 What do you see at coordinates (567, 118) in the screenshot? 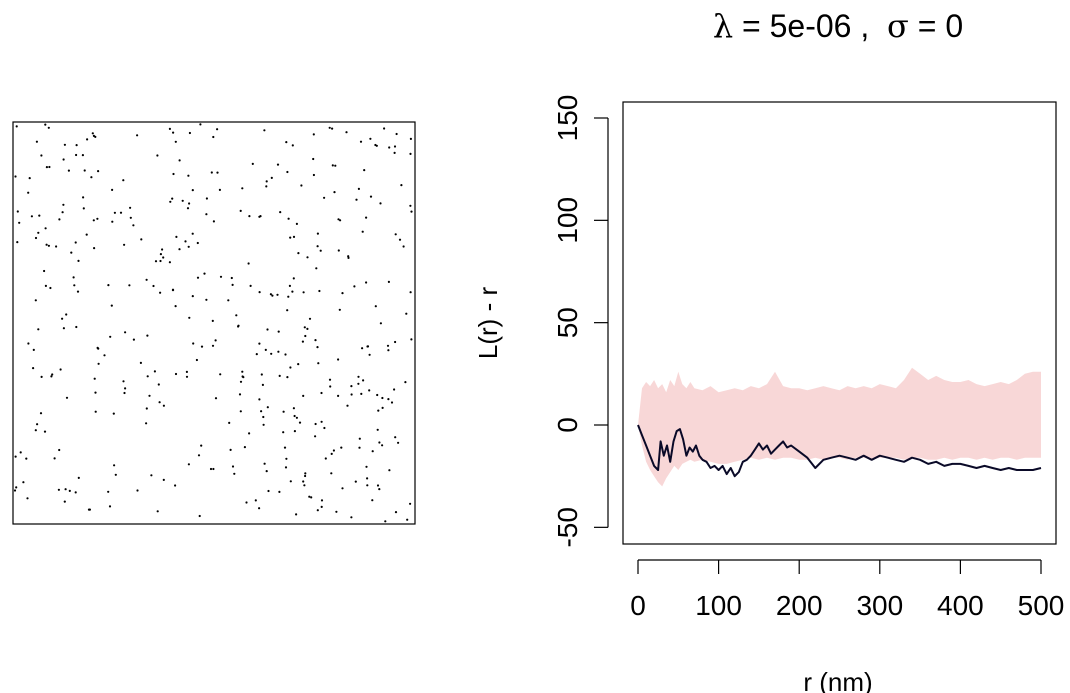
I see `y-tick-label: 150` at bounding box center [567, 118].